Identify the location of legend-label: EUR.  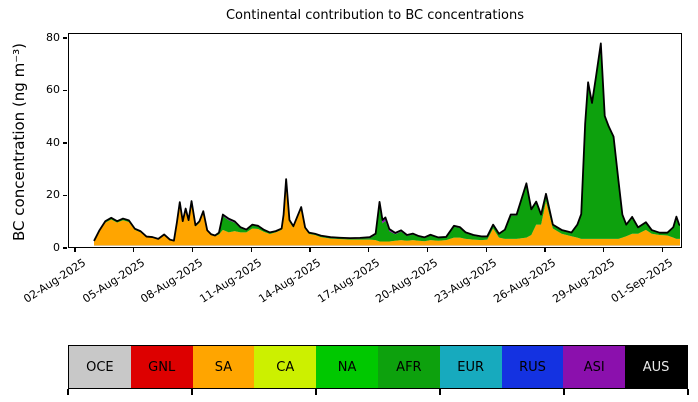
(471, 367).